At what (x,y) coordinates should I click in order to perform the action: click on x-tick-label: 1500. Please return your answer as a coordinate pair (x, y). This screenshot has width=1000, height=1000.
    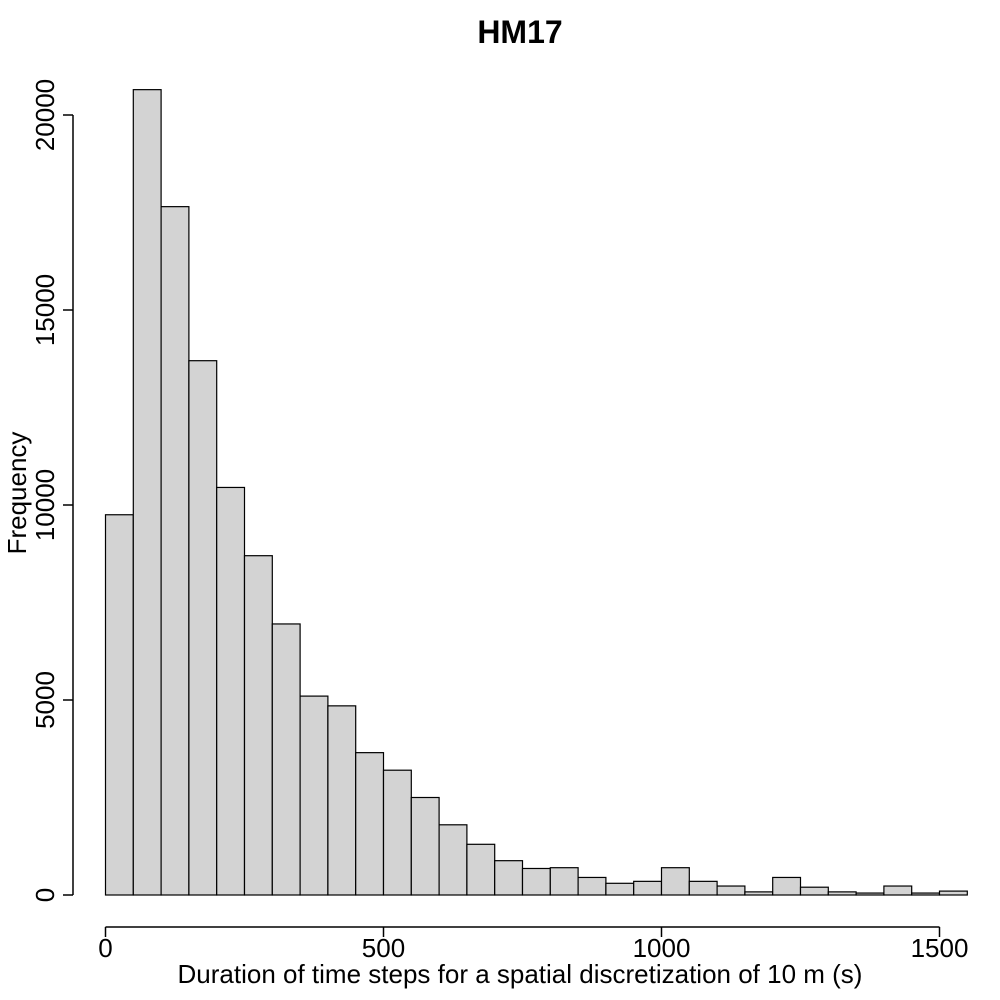
    Looking at the image, I should click on (940, 948).